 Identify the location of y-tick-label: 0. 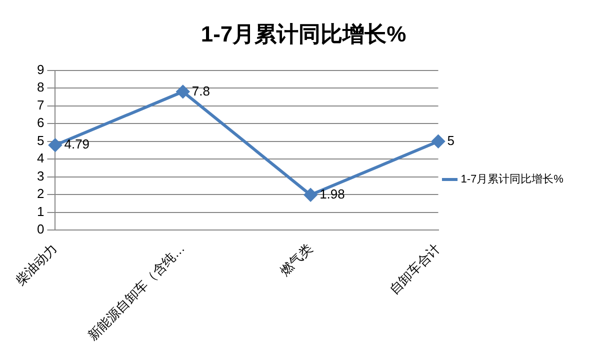
(40, 229).